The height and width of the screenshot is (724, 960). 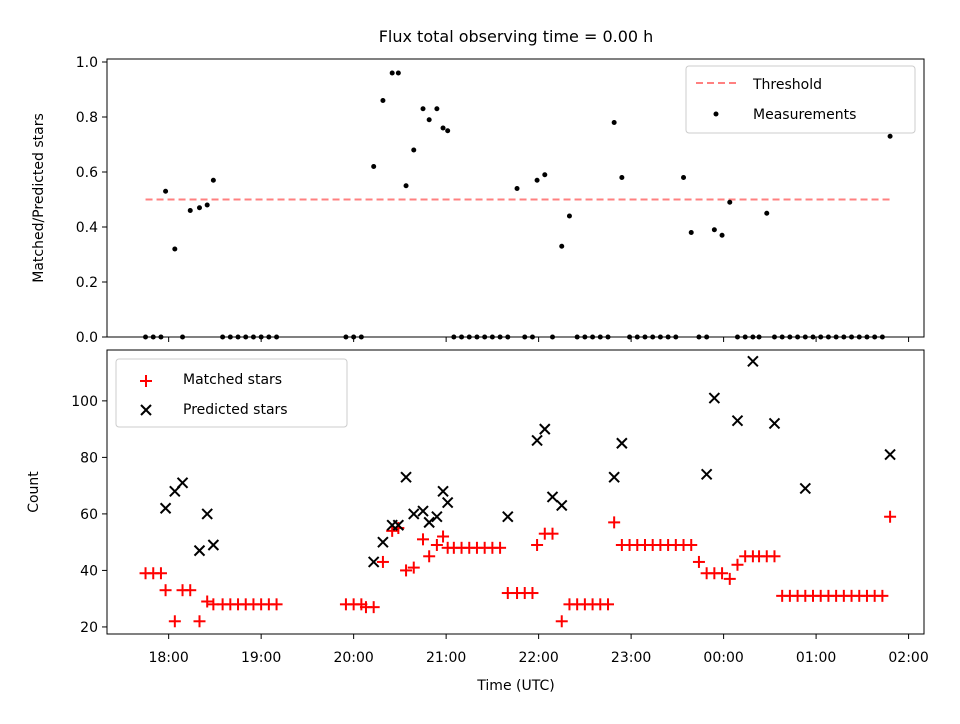 I want to click on x-tick-label: 21:00, so click(x=446, y=658).